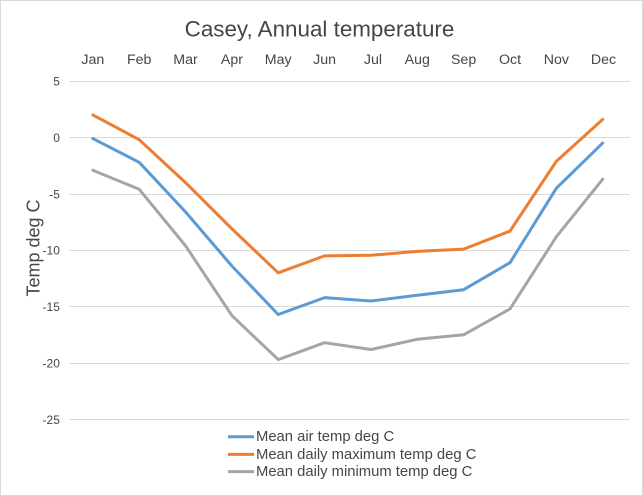 Image resolution: width=643 pixels, height=496 pixels. I want to click on svg-text: Casey, Annual temperature, so click(320, 28).